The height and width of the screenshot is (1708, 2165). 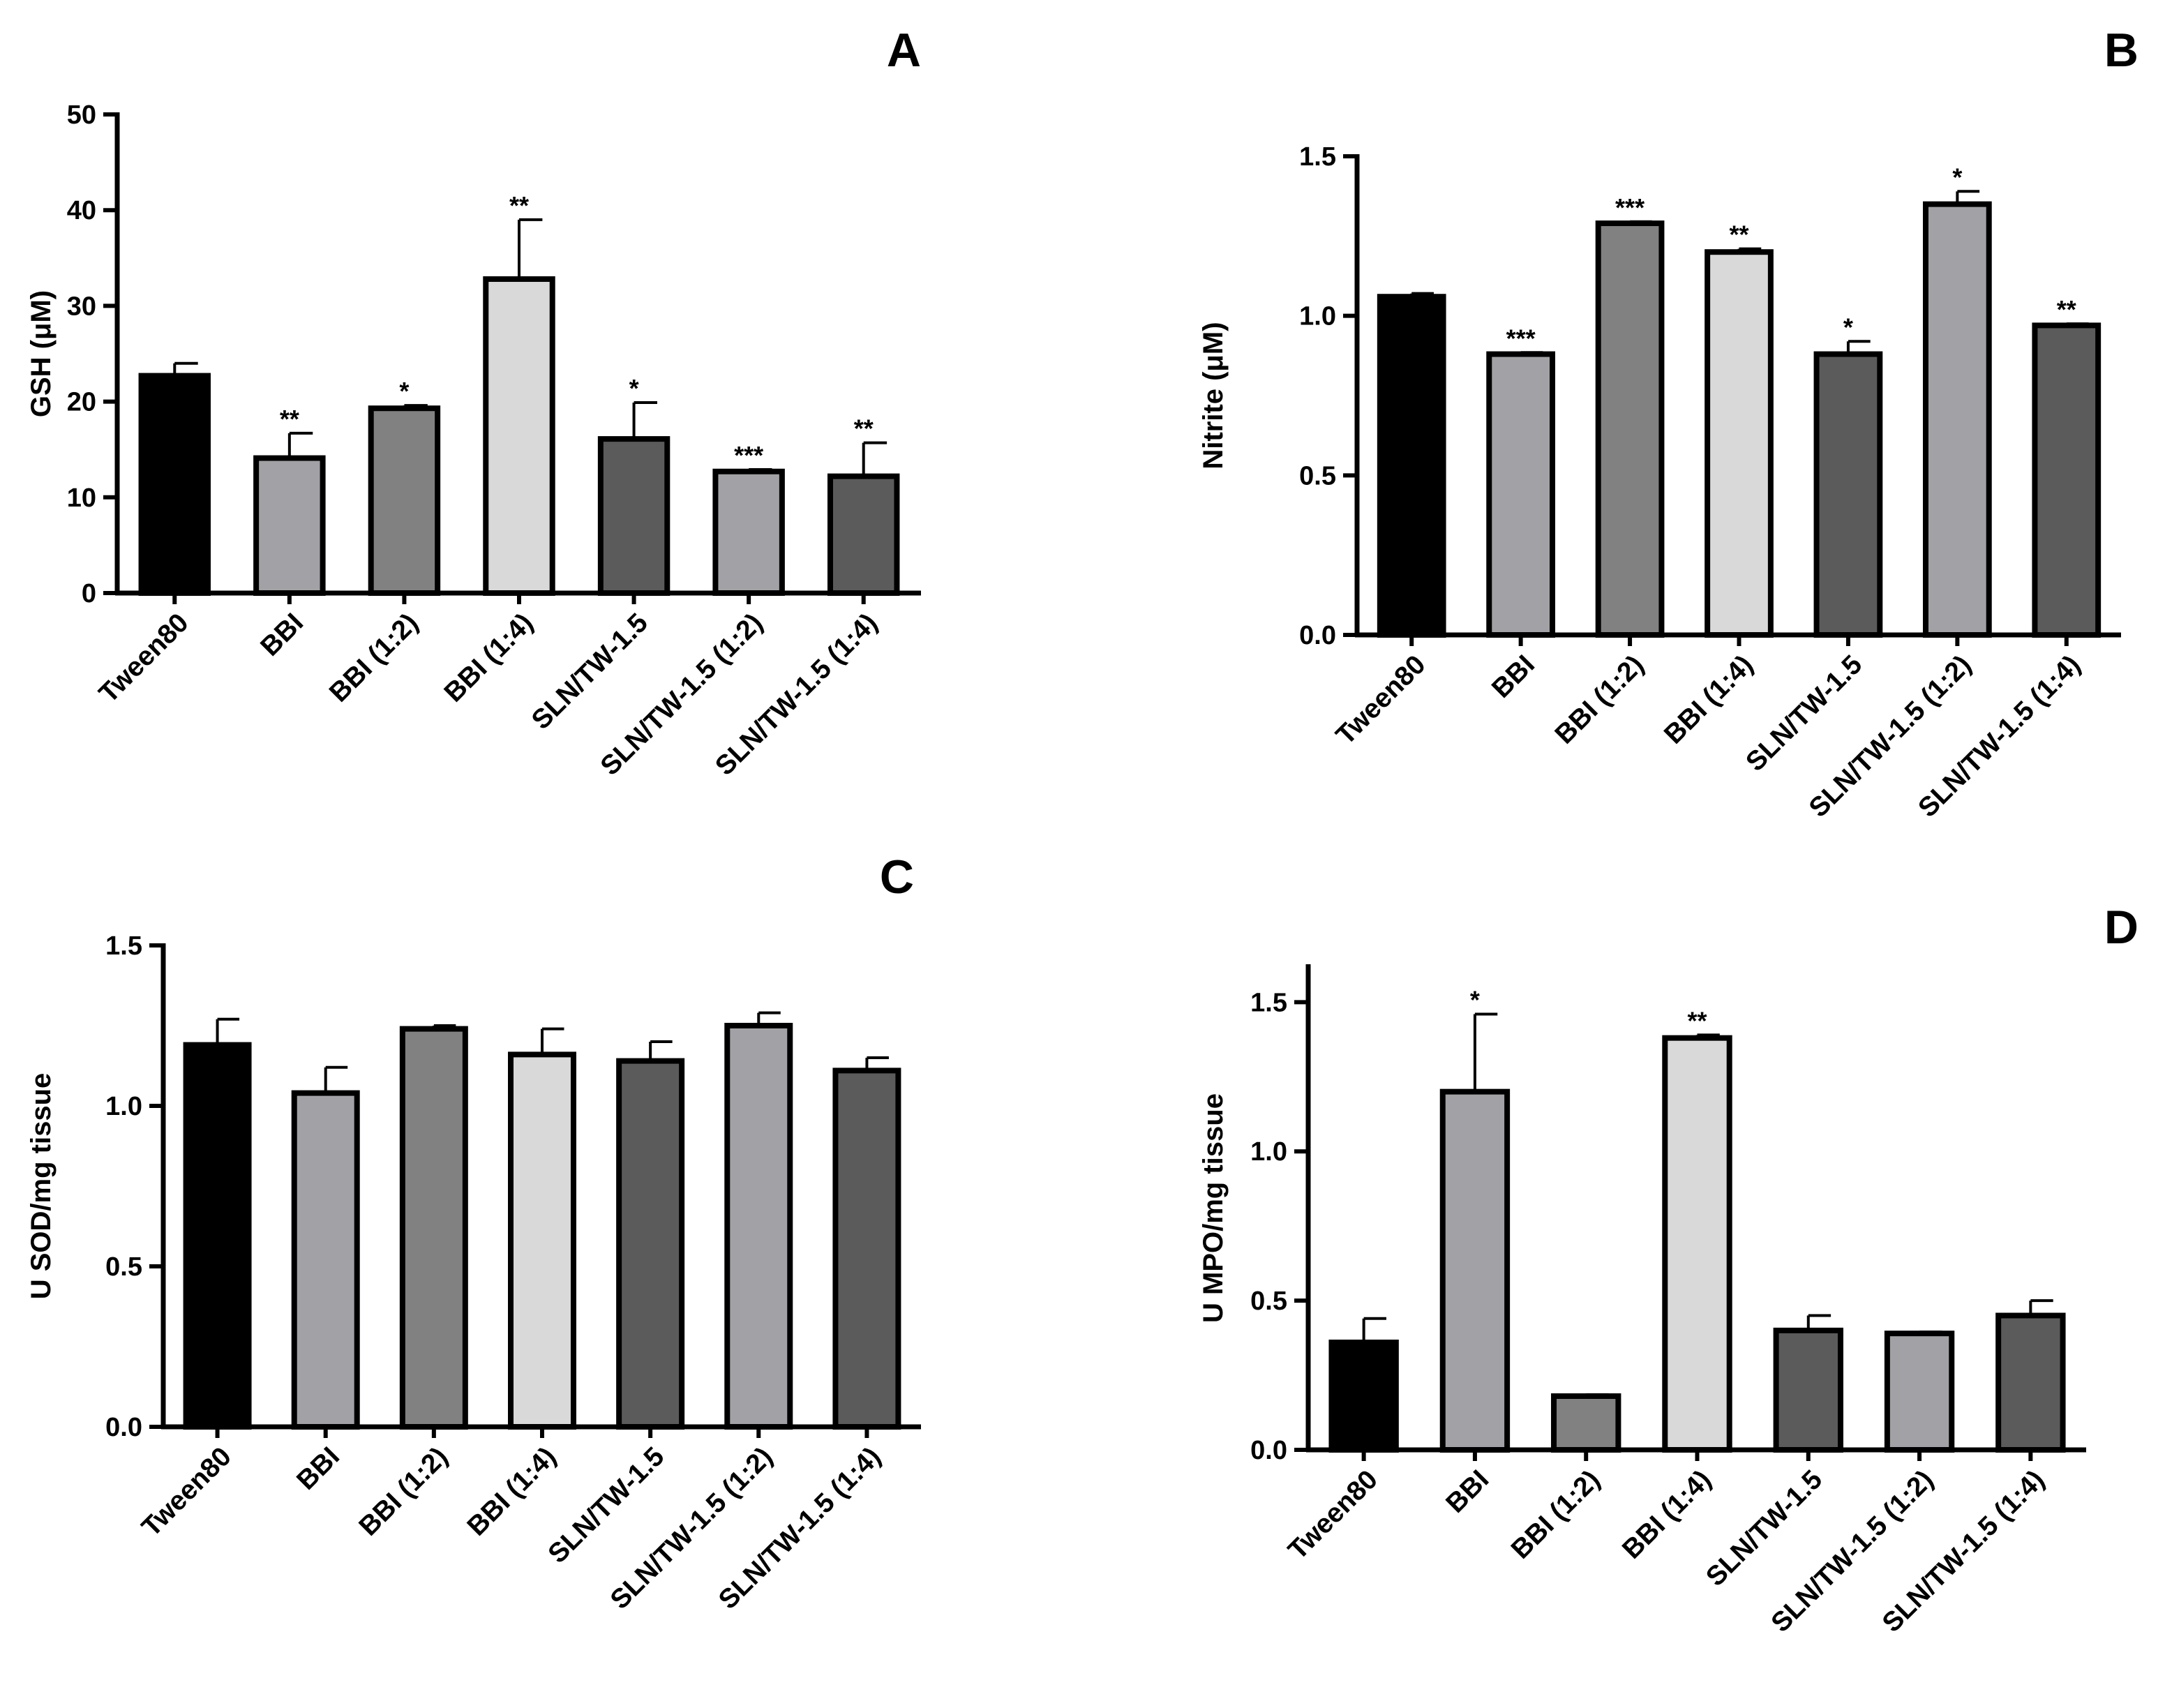 I want to click on panel-a-significance-bbi: **, so click(x=289, y=419).